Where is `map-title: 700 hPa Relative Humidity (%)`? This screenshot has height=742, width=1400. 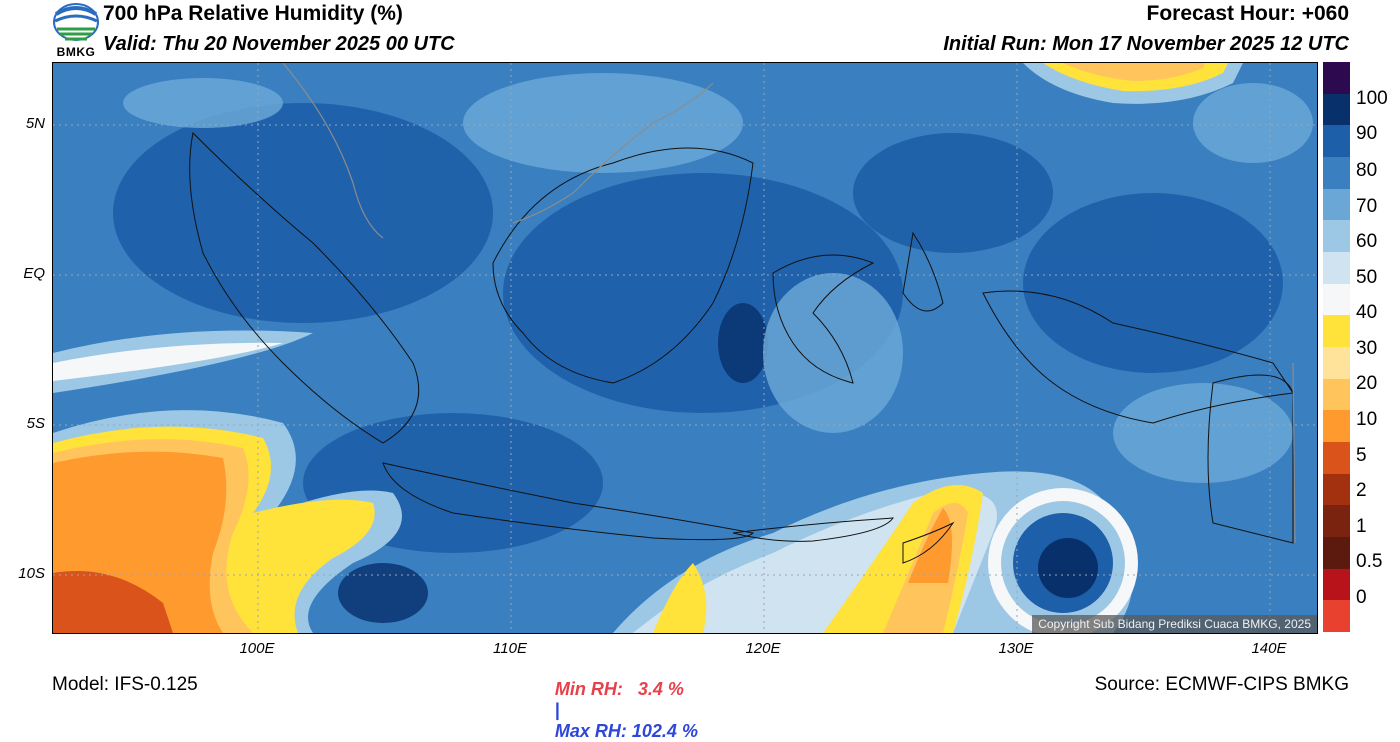 map-title: 700 hPa Relative Humidity (%) is located at coordinates (253, 13).